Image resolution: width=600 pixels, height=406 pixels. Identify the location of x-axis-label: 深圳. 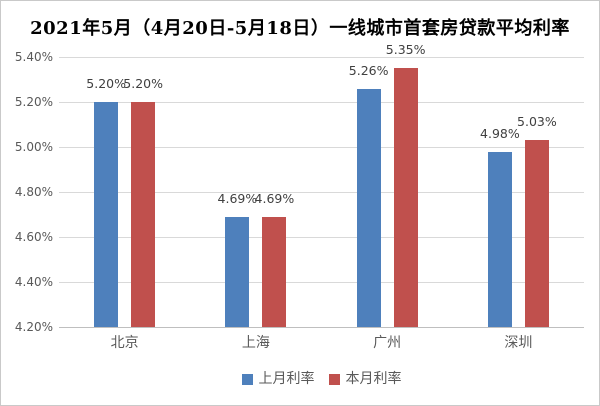
(518, 343).